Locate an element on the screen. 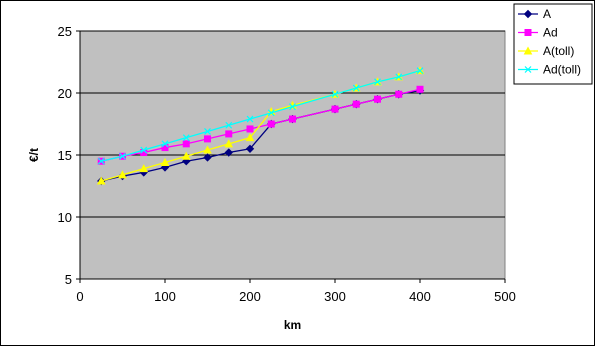 This screenshot has height=346, width=595. legend-item: Ad(toll) is located at coordinates (549, 70).